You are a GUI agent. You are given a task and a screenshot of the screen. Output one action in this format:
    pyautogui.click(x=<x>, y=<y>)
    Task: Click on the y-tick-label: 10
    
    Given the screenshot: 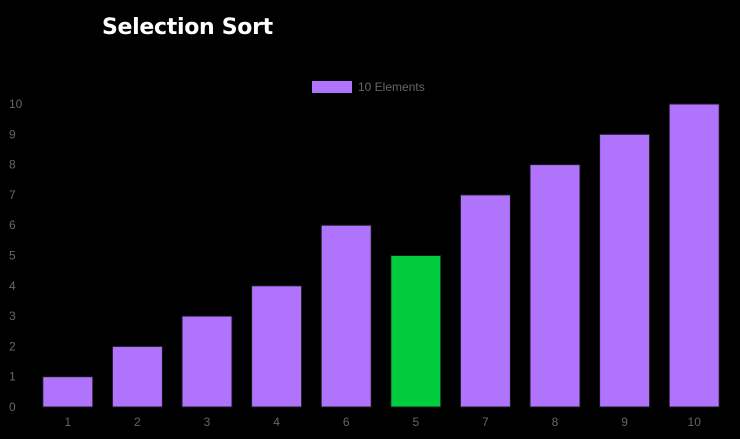 What is the action you would take?
    pyautogui.click(x=16, y=104)
    